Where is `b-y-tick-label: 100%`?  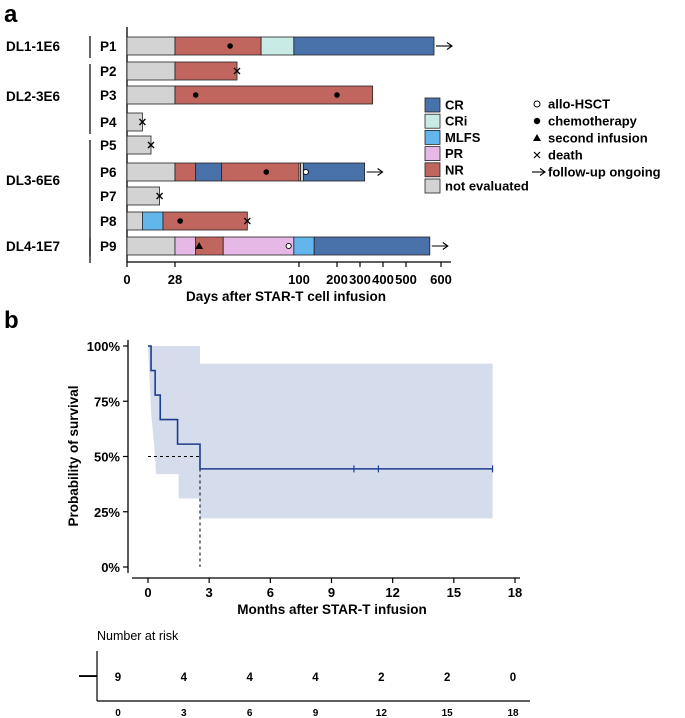 b-y-tick-label: 100% is located at coordinates (104, 346).